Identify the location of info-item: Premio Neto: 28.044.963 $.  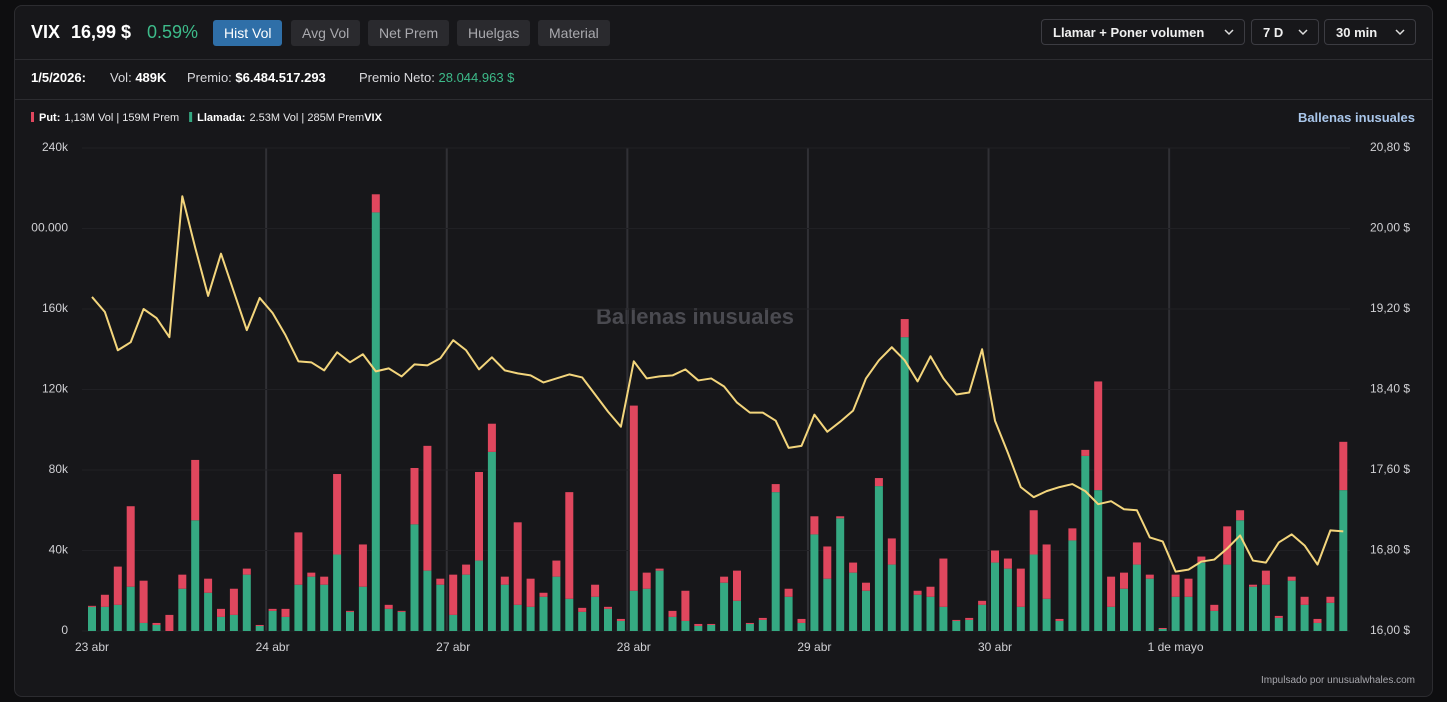
(436, 77).